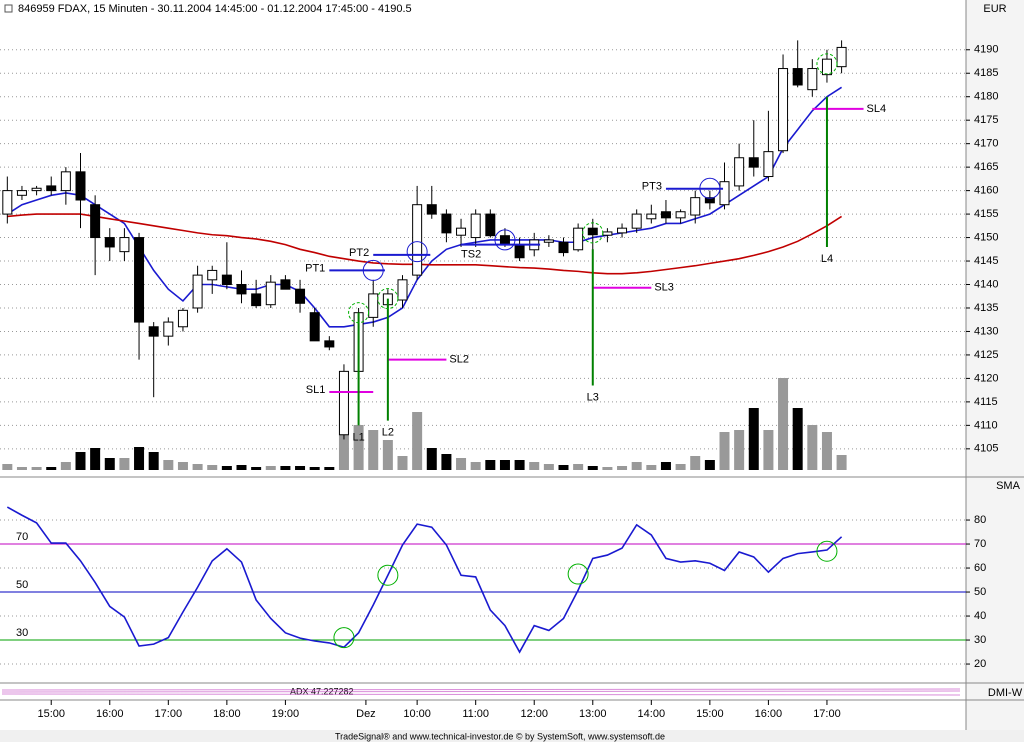 This screenshot has width=1024, height=742. I want to click on annotation-label: PT1, so click(315, 268).